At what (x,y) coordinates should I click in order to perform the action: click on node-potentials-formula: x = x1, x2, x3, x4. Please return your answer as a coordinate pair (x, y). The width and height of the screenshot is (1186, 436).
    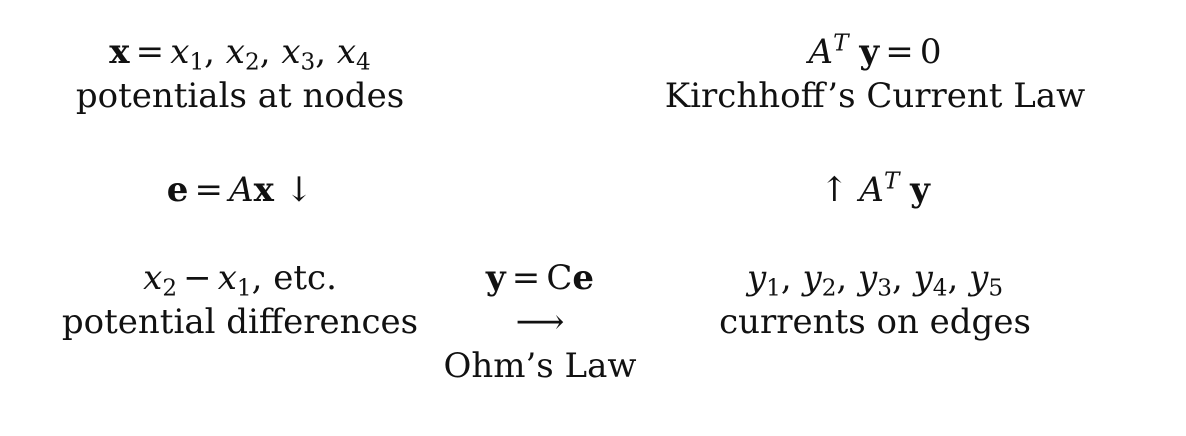
    Looking at the image, I should click on (240, 52).